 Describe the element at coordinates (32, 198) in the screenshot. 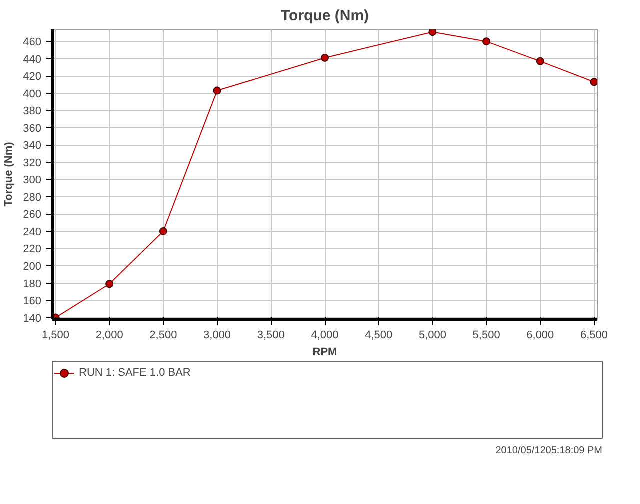

I see `y-tick-label: 280` at that location.